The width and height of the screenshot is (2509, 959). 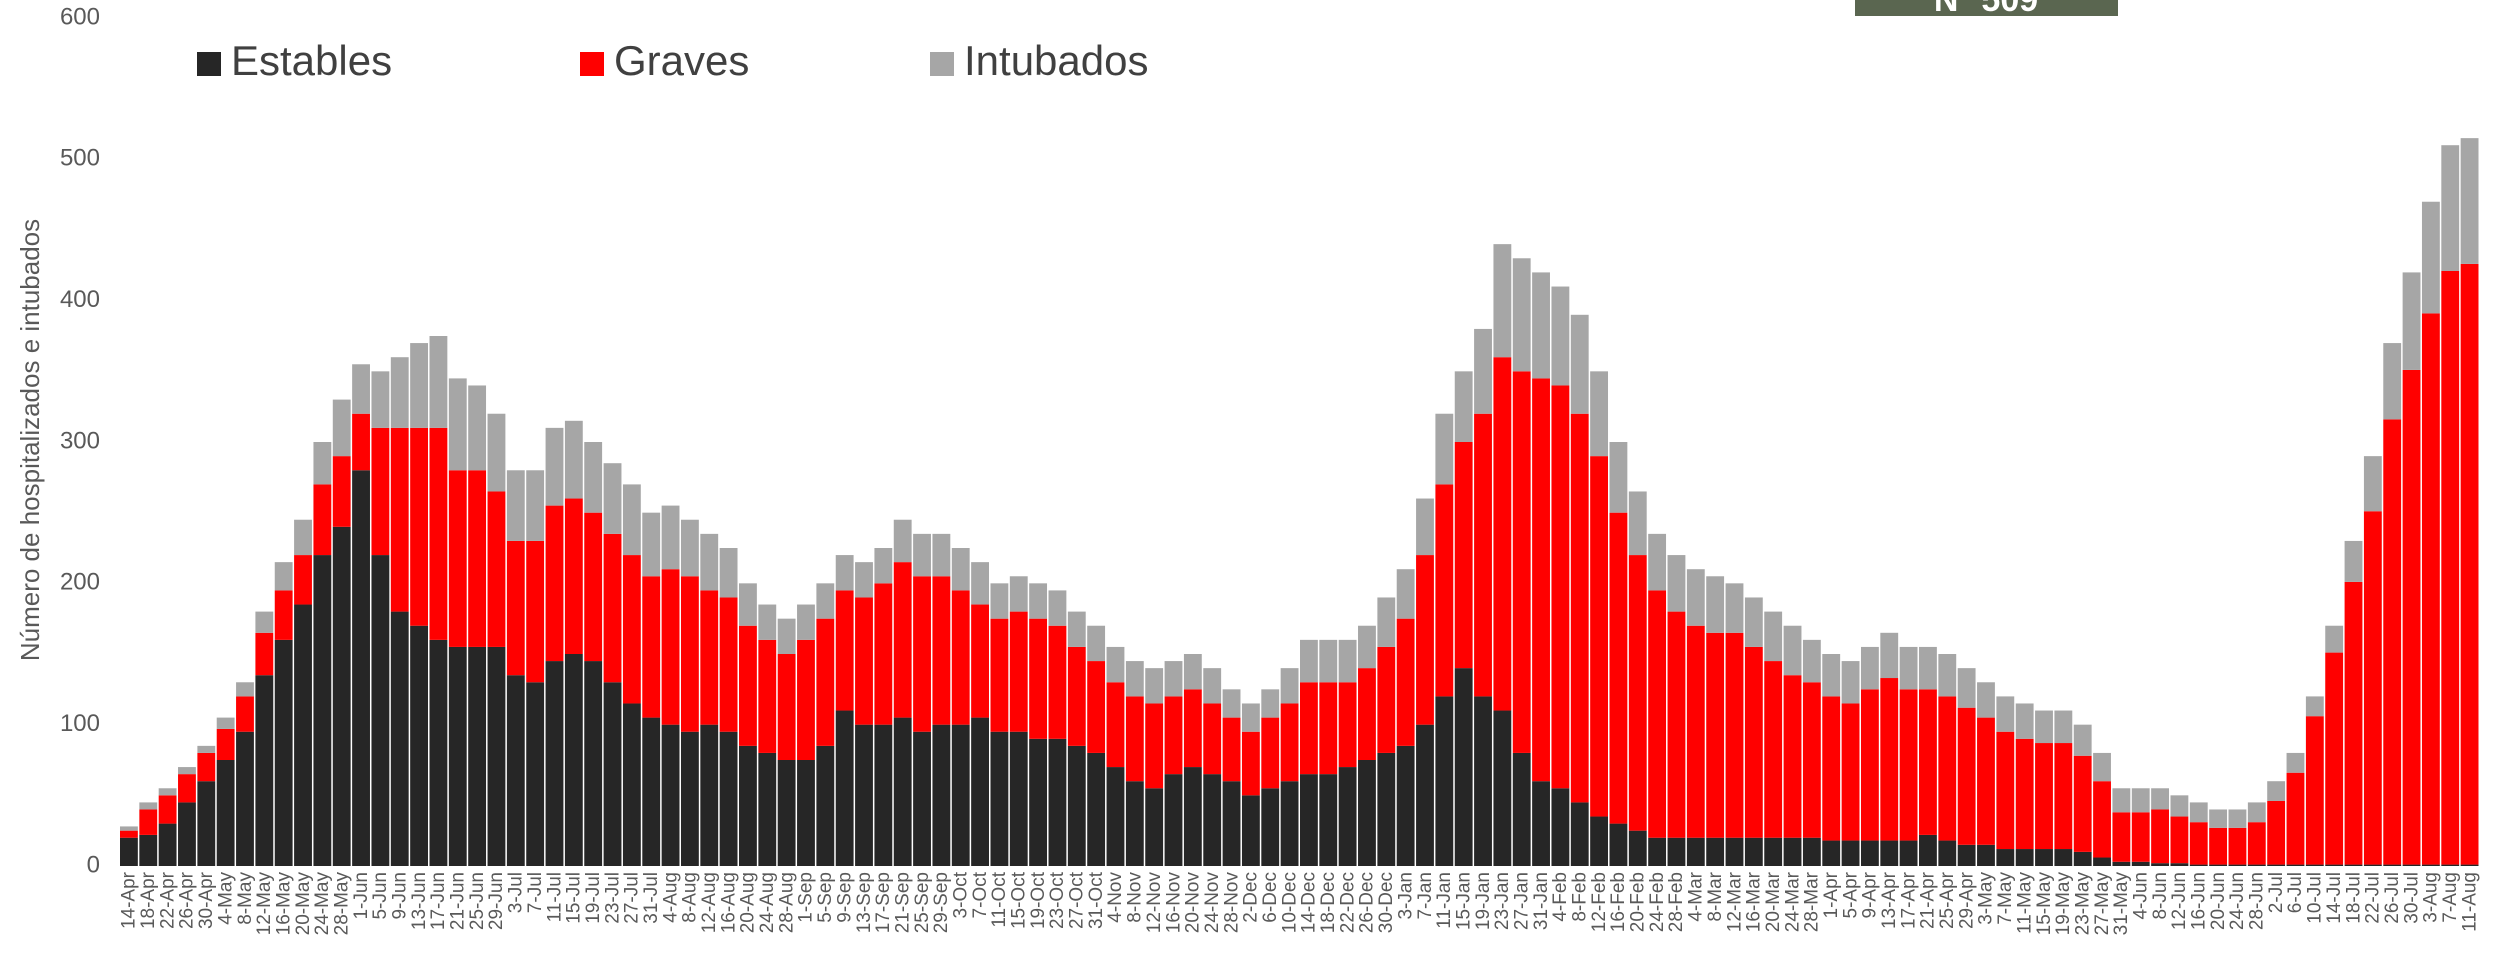 What do you see at coordinates (1019, 900) in the screenshot?
I see `x-tick-label: 15-Oct` at bounding box center [1019, 900].